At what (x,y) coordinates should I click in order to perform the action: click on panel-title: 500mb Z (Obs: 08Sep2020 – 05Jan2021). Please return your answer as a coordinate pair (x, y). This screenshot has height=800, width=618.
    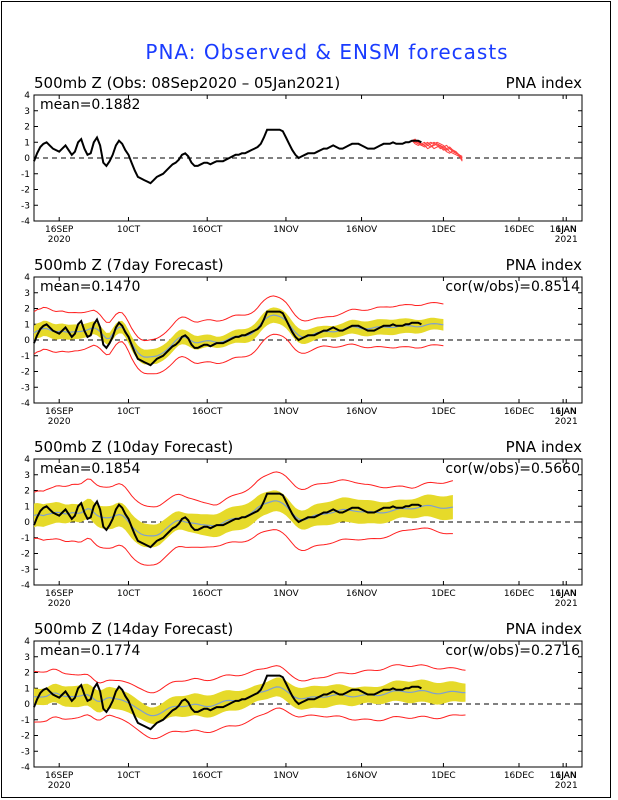
    Looking at the image, I should click on (187, 83).